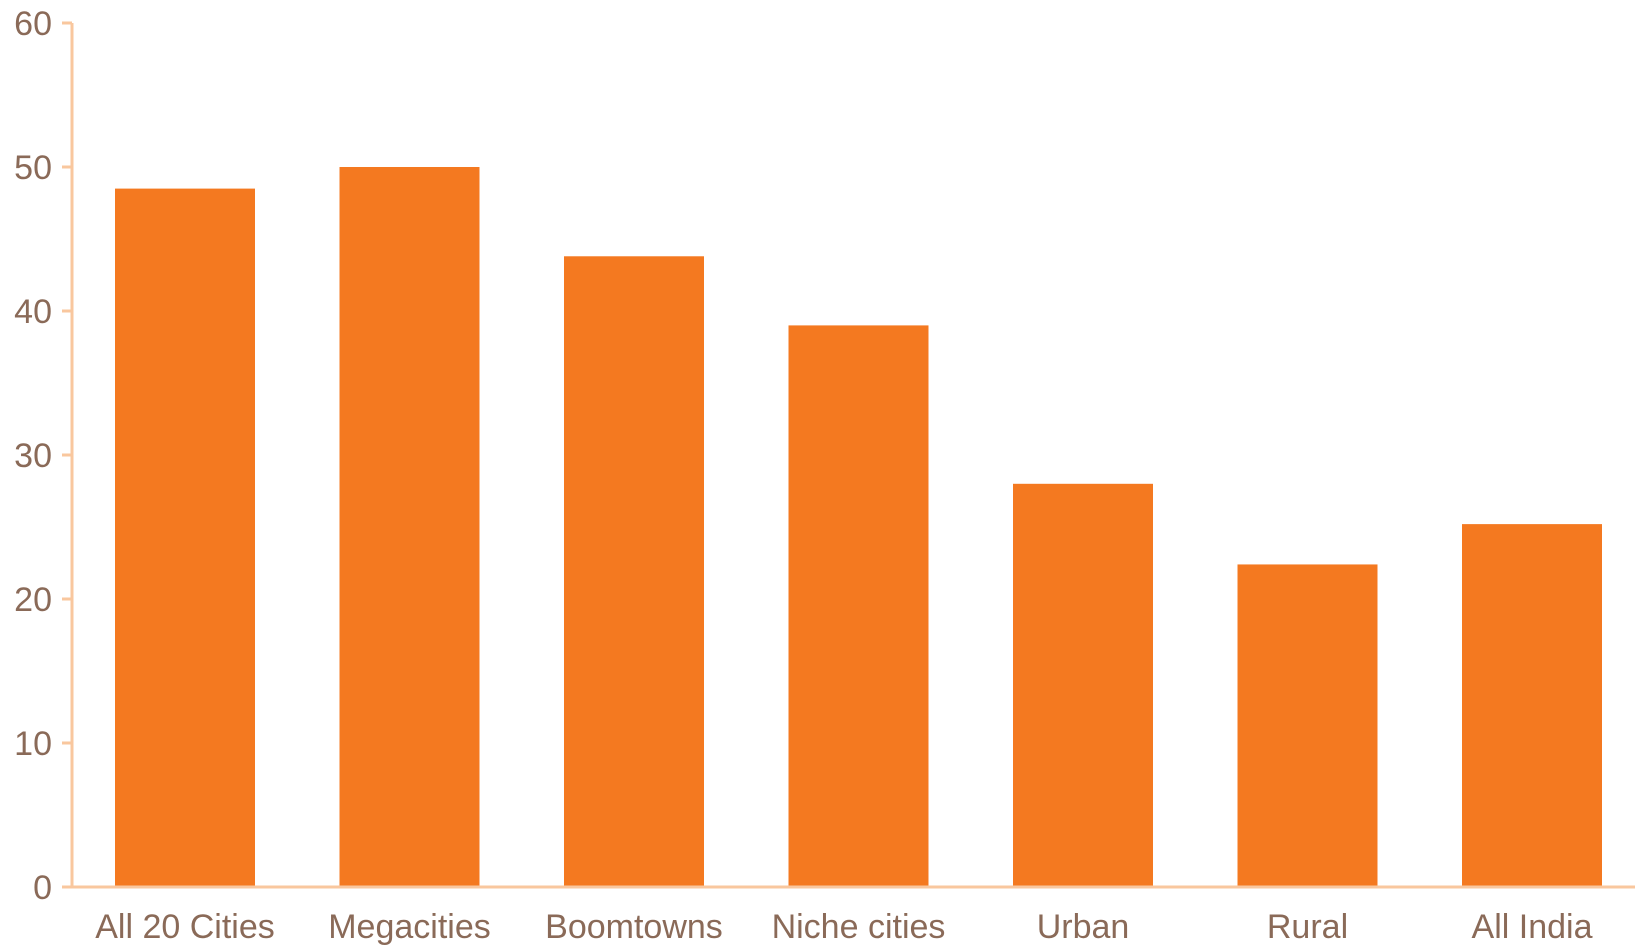  Describe the element at coordinates (185, 538) in the screenshot. I see `bar-all-20-cities` at that location.